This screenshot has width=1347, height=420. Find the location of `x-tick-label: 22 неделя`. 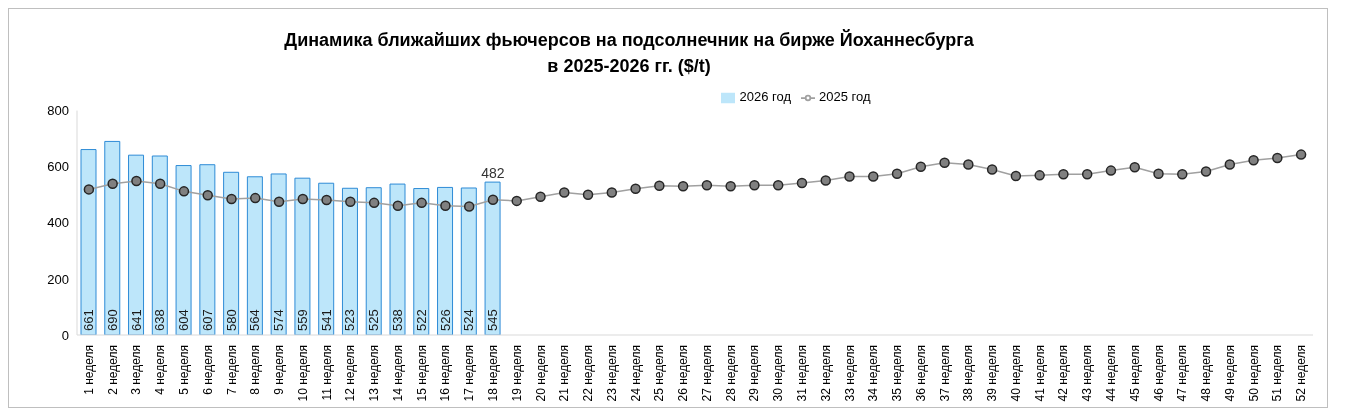

x-tick-label: 22 неделя is located at coordinates (588, 373).